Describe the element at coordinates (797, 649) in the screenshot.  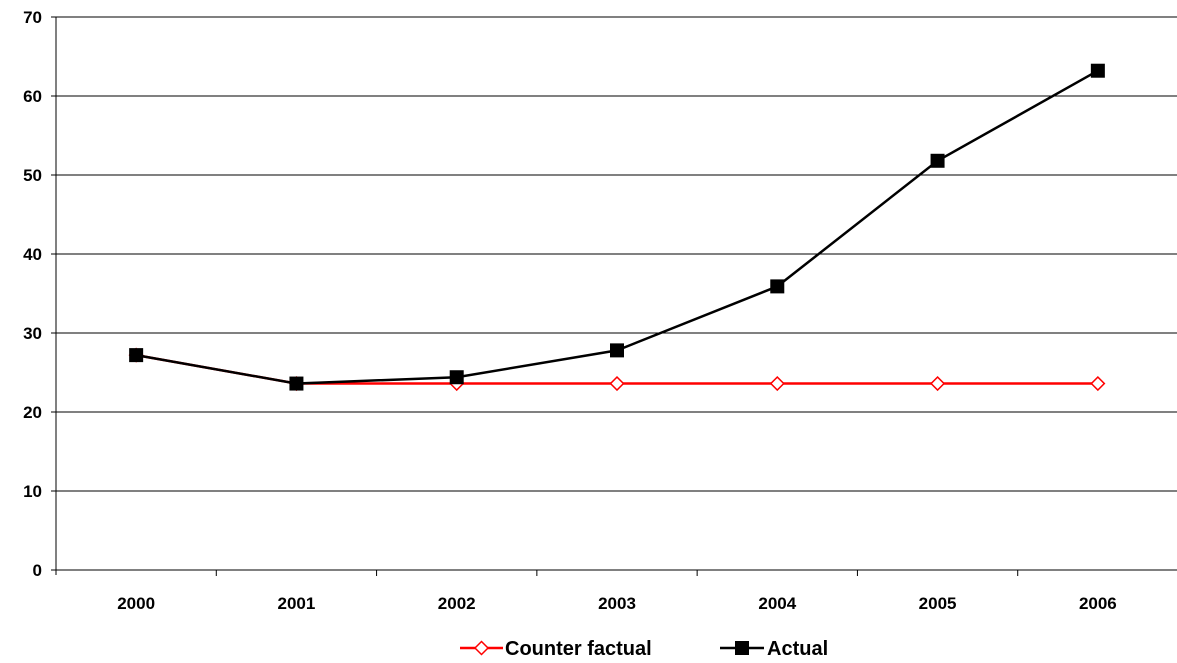
I see `legend-label: Actual` at that location.